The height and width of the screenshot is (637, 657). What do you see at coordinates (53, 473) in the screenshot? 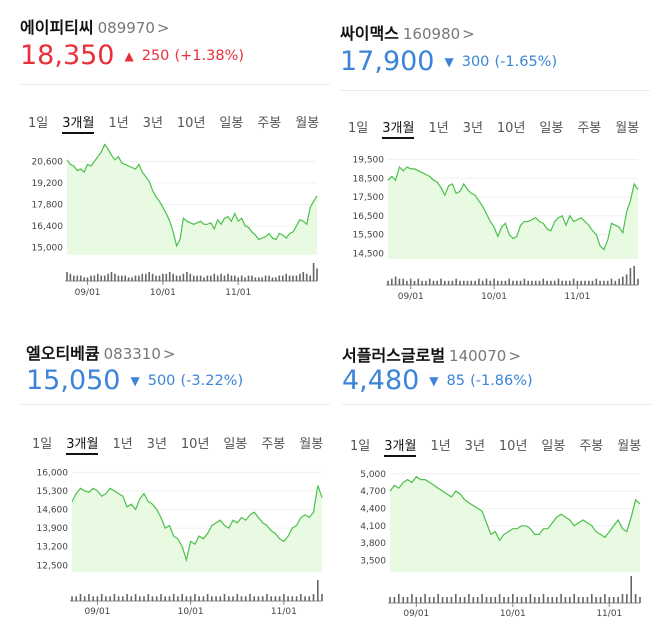
I see `y-tick-label: 16,000` at bounding box center [53, 473].